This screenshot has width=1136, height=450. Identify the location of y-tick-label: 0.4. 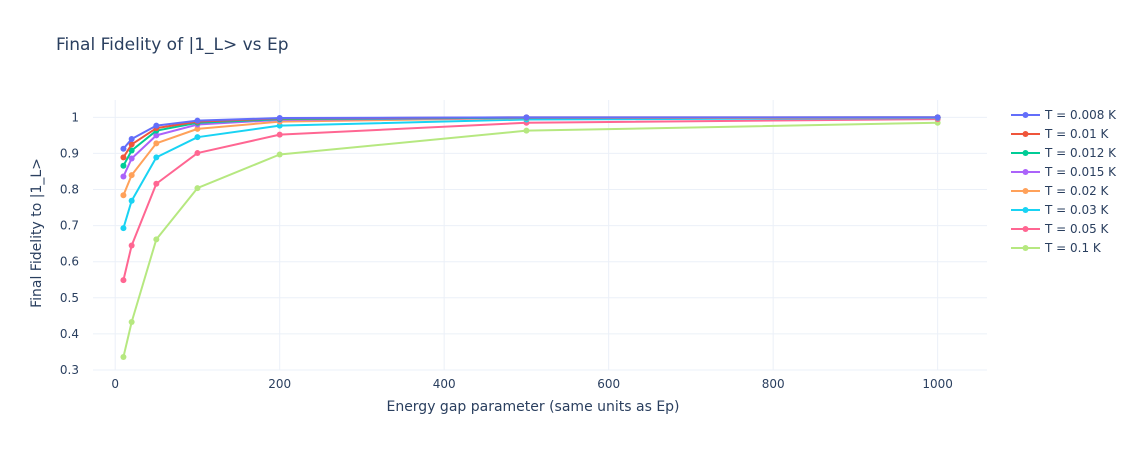
(69, 334).